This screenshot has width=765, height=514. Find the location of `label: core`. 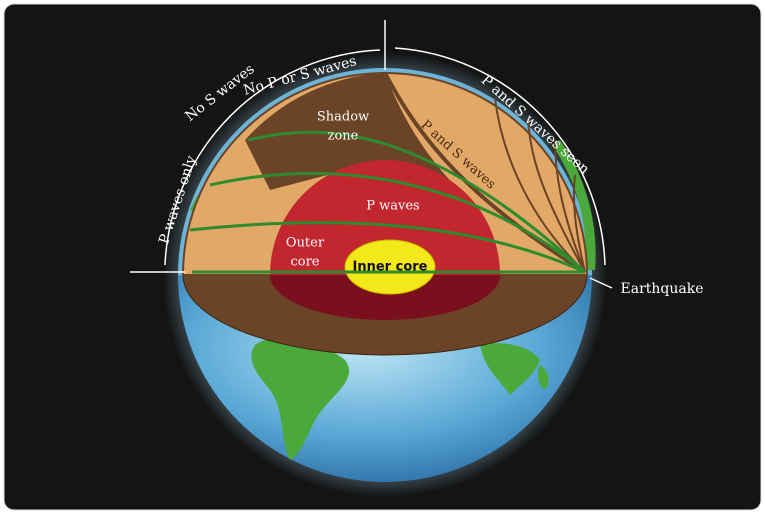

label: core is located at coordinates (304, 262).